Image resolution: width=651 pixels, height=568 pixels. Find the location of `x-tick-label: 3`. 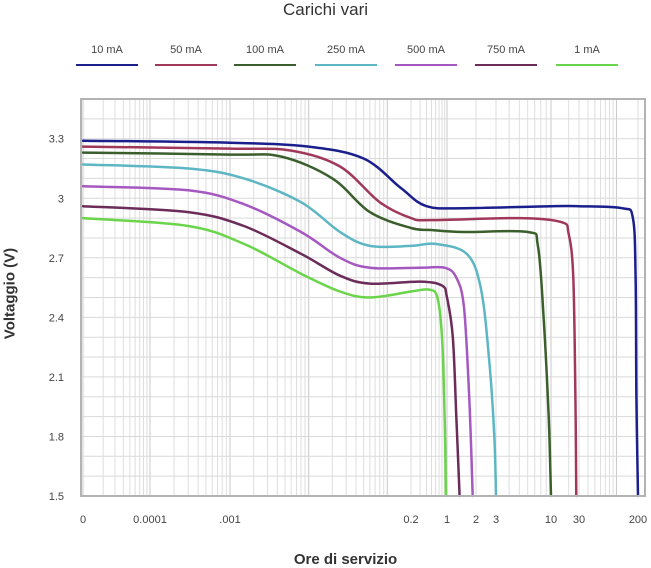

x-tick-label: 3 is located at coordinates (496, 520).